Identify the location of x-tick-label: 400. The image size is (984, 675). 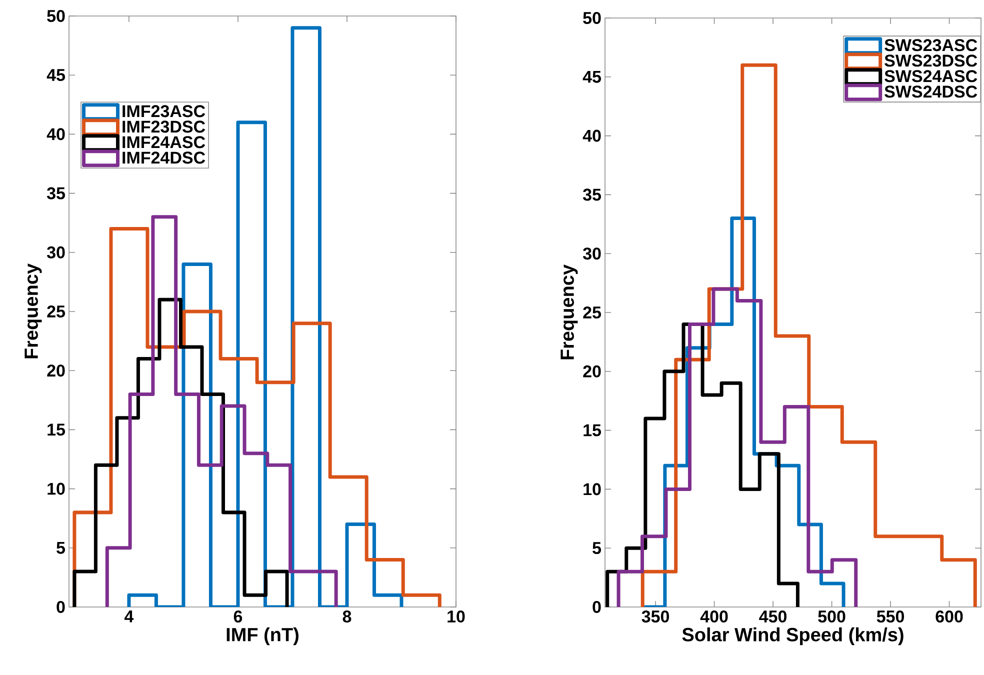
(714, 616).